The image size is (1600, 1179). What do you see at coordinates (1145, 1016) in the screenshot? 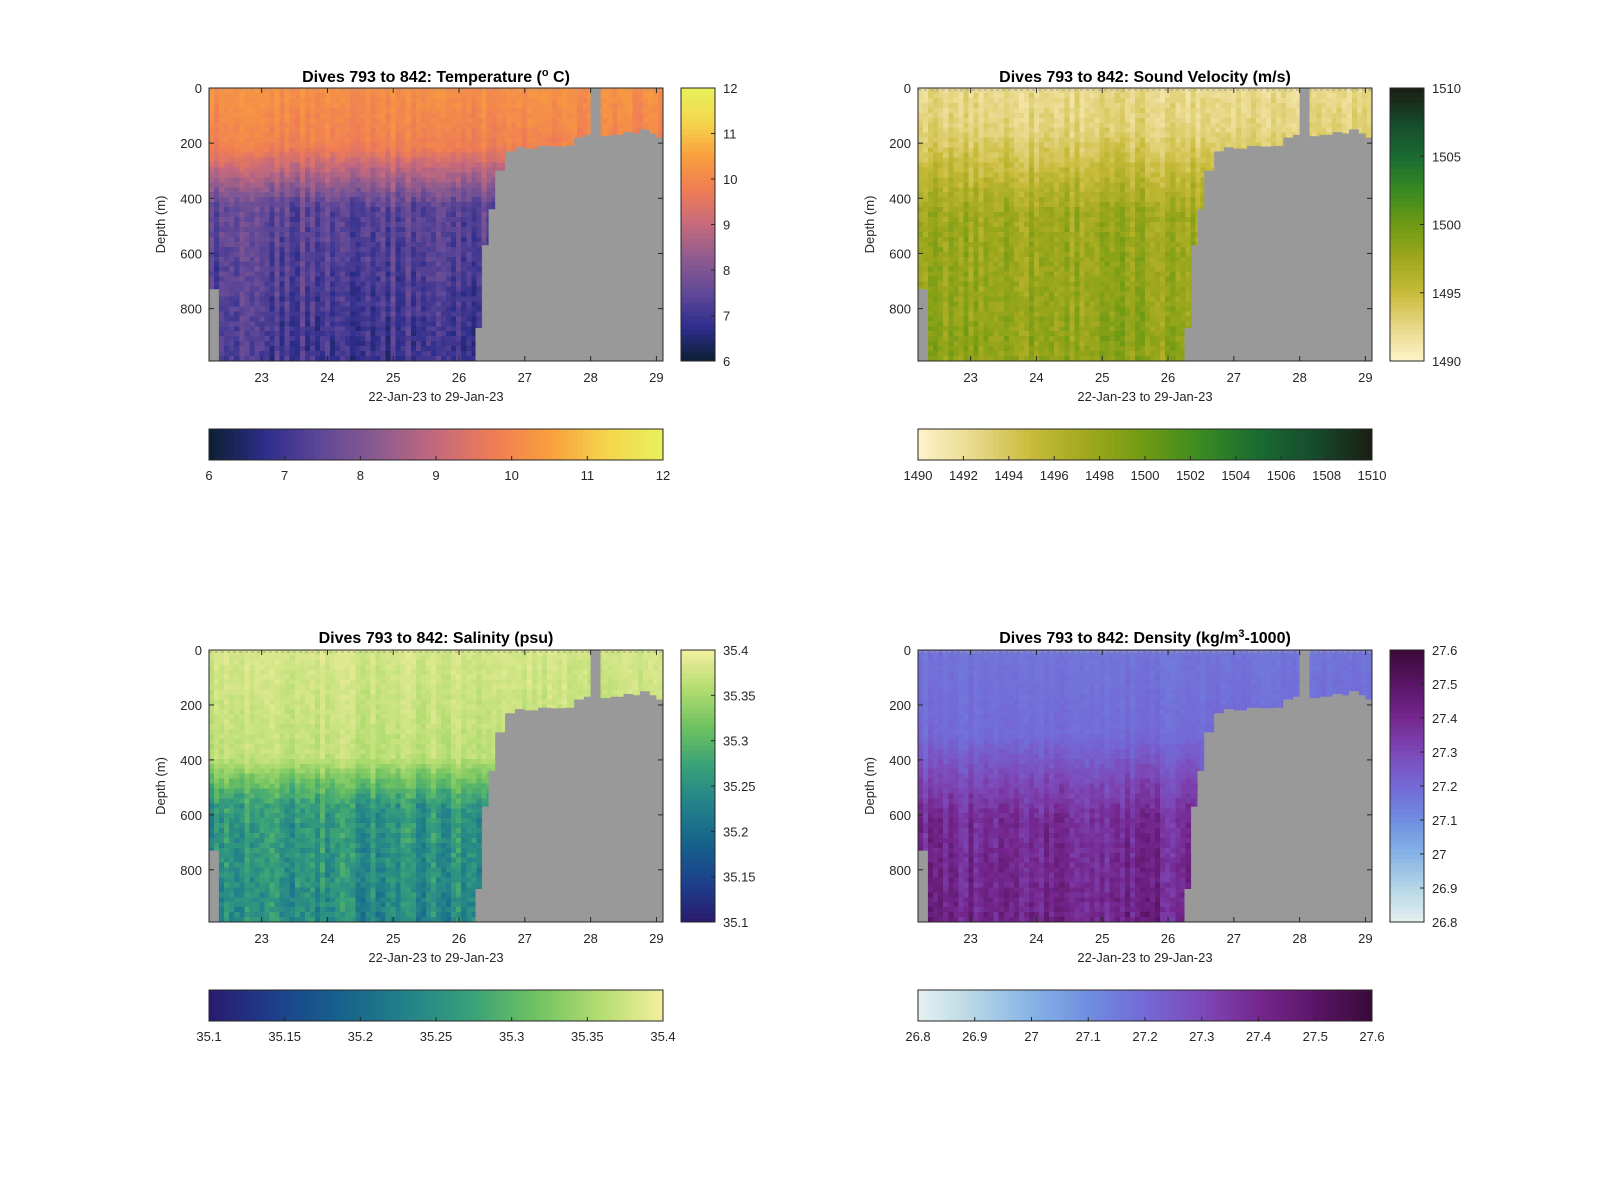
I see `colorbar-horizontal: 26.8 26.9 27 27.1 27.2 27.3 27.4 27.5 27.6` at bounding box center [1145, 1016].